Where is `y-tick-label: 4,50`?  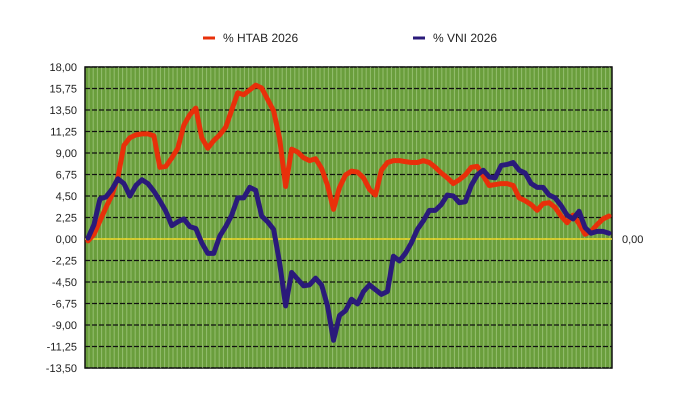
y-tick-label: 4,50 is located at coordinates (66, 196).